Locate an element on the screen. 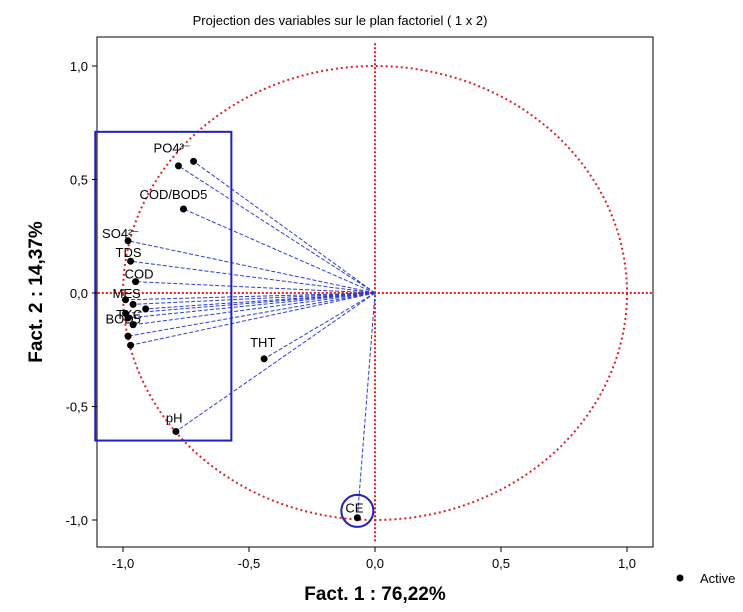 This screenshot has height=612, width=743. highlight-circle is located at coordinates (357, 510).